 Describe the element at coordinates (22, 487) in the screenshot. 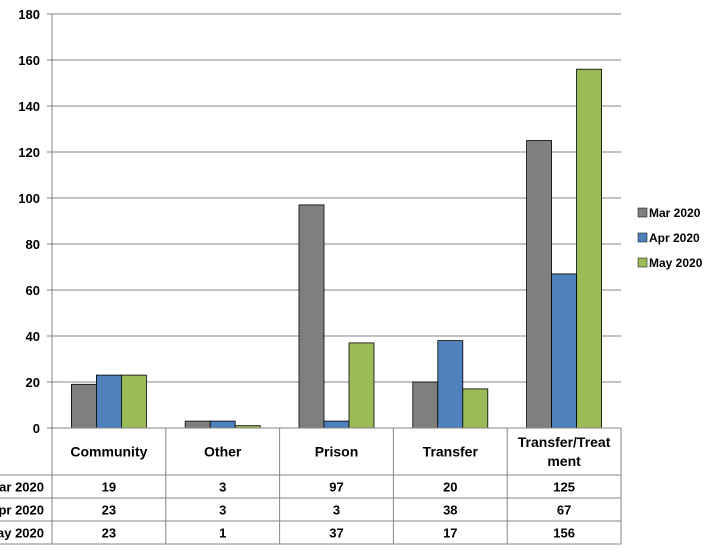

I see `table-row-label: Mar 2020` at that location.